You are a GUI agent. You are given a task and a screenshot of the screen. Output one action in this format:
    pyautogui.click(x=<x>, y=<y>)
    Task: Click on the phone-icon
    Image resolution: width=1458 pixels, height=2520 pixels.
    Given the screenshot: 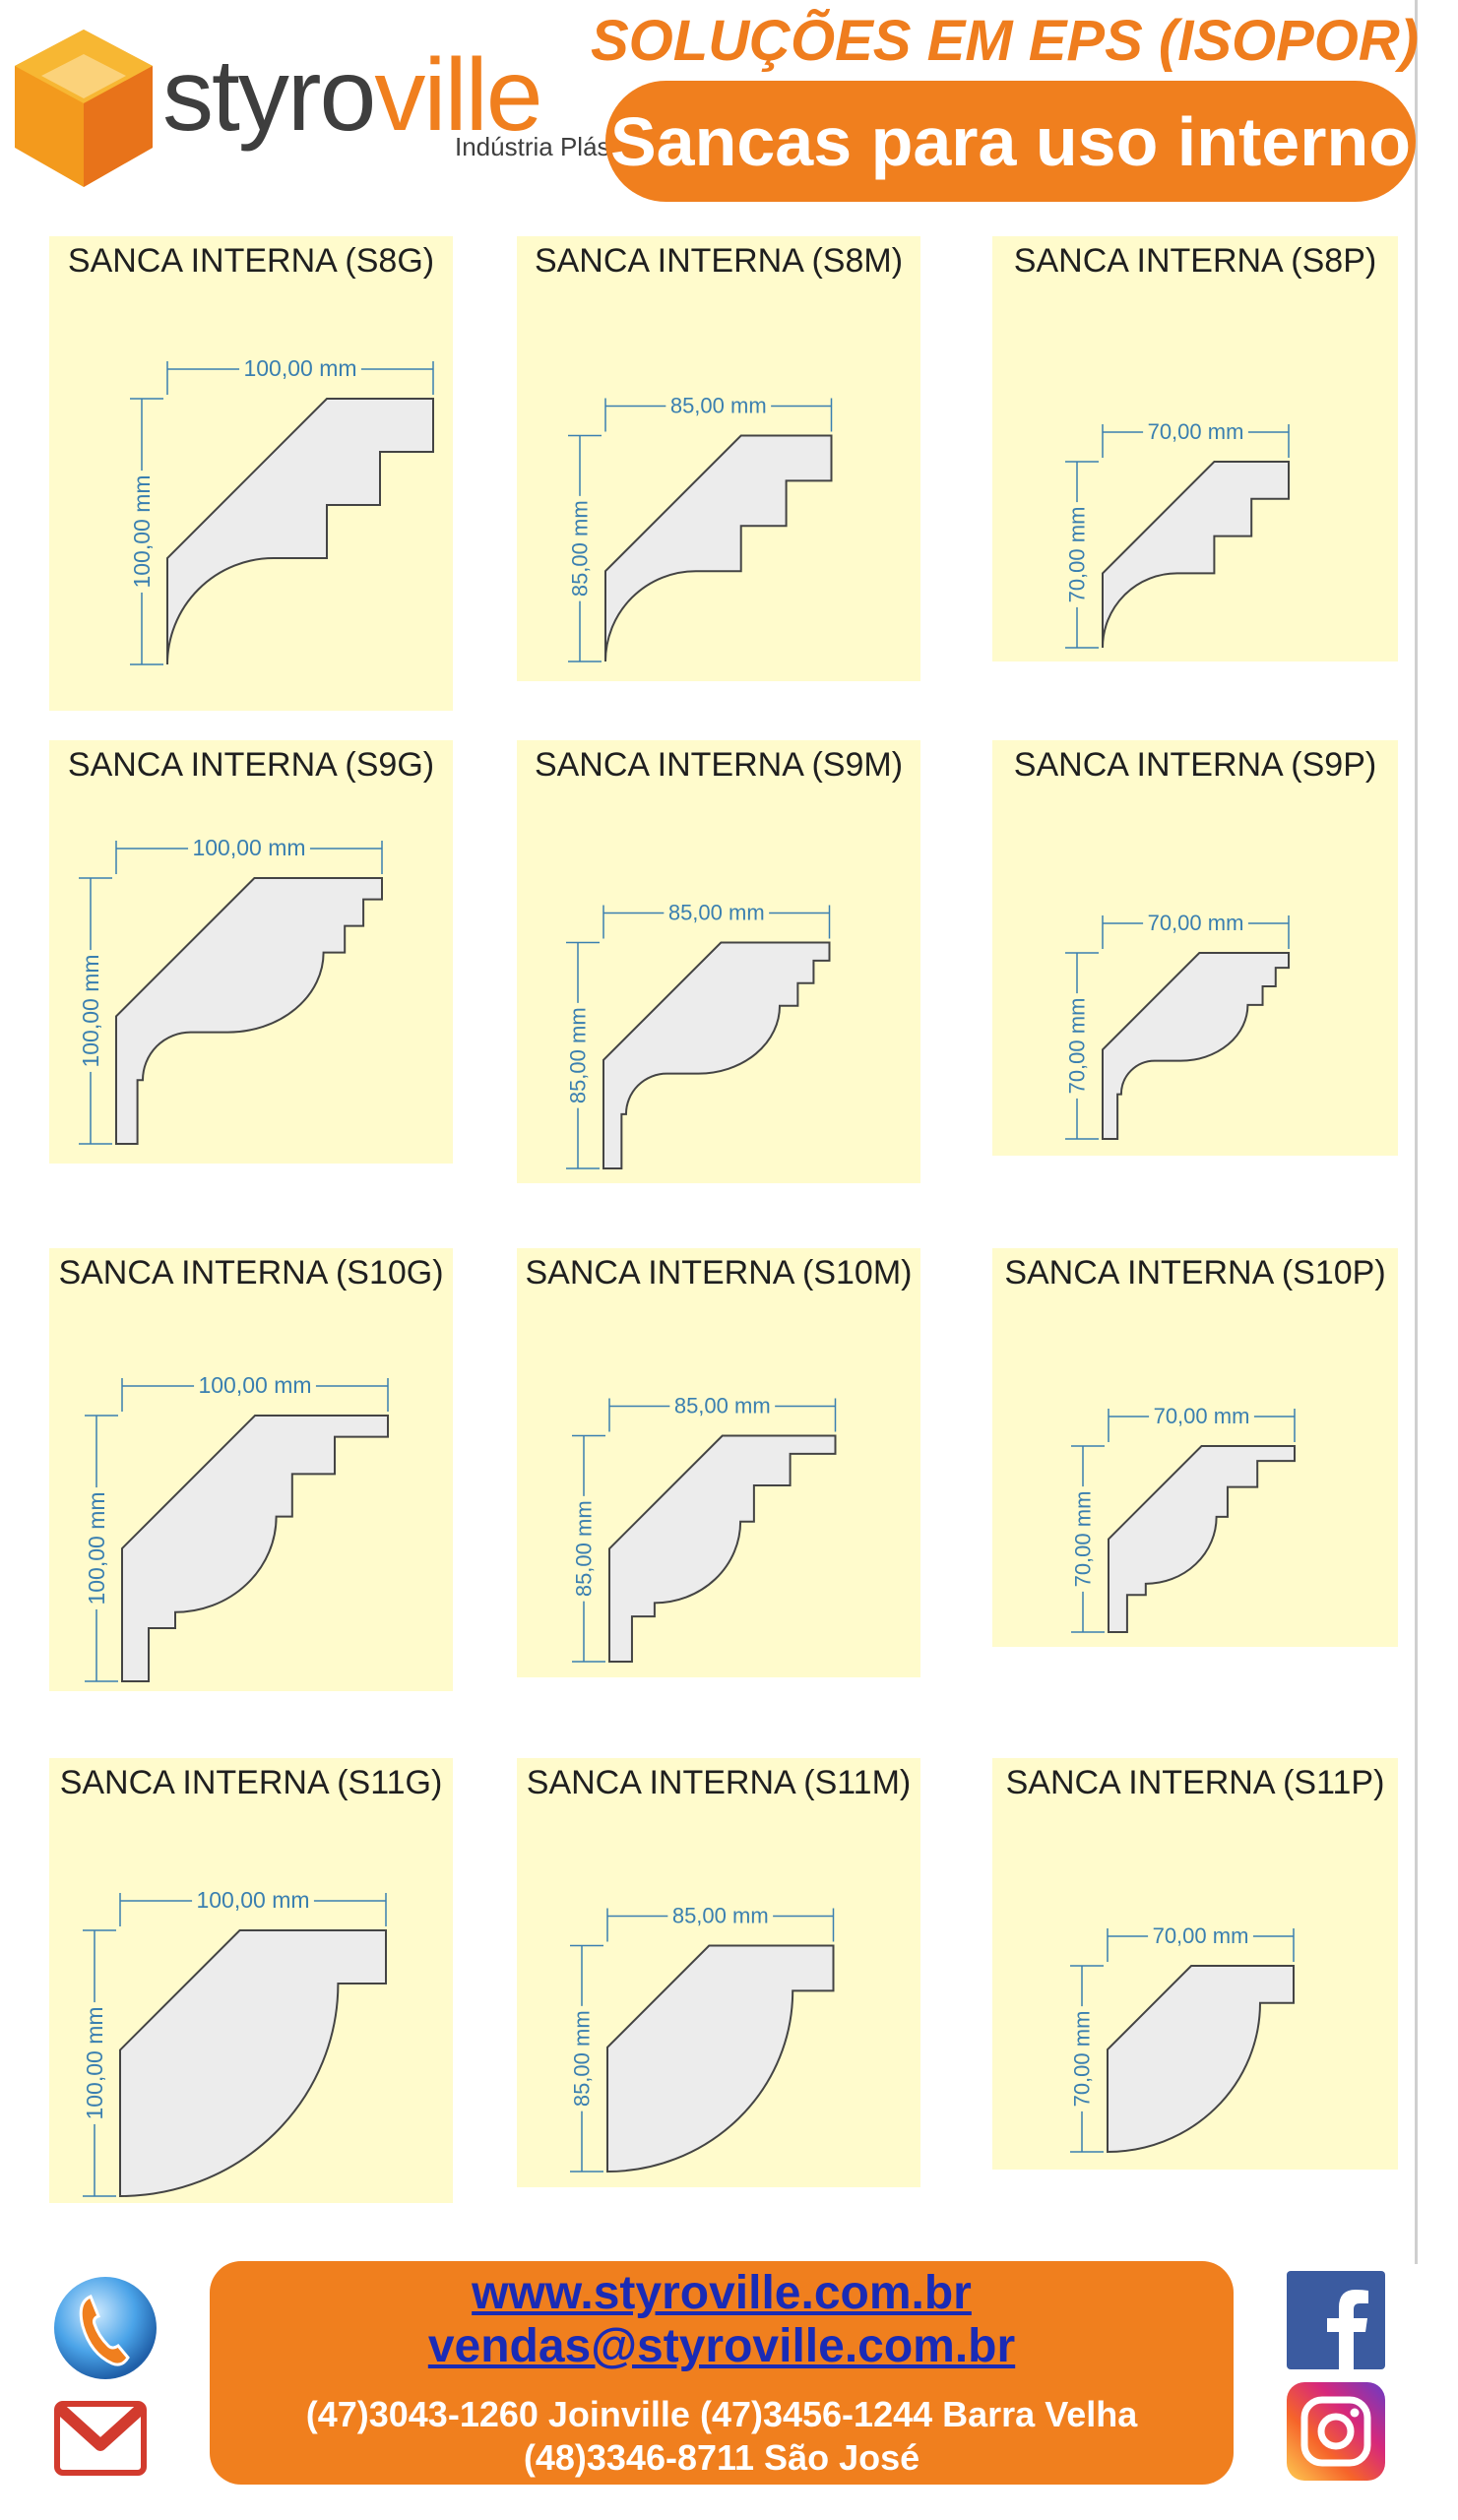 What is the action you would take?
    pyautogui.click(x=105, y=2328)
    